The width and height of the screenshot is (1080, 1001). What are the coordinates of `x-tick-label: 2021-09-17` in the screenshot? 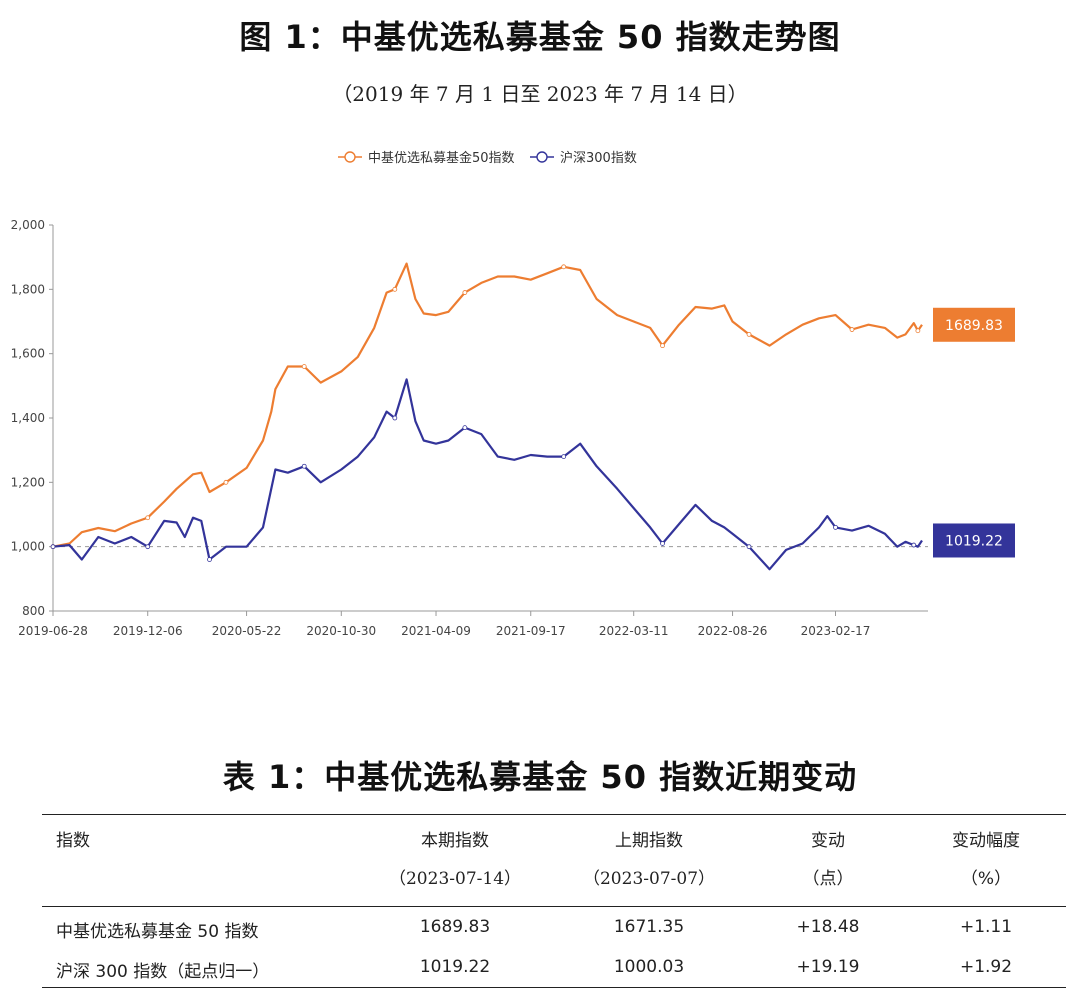 It's located at (531, 631).